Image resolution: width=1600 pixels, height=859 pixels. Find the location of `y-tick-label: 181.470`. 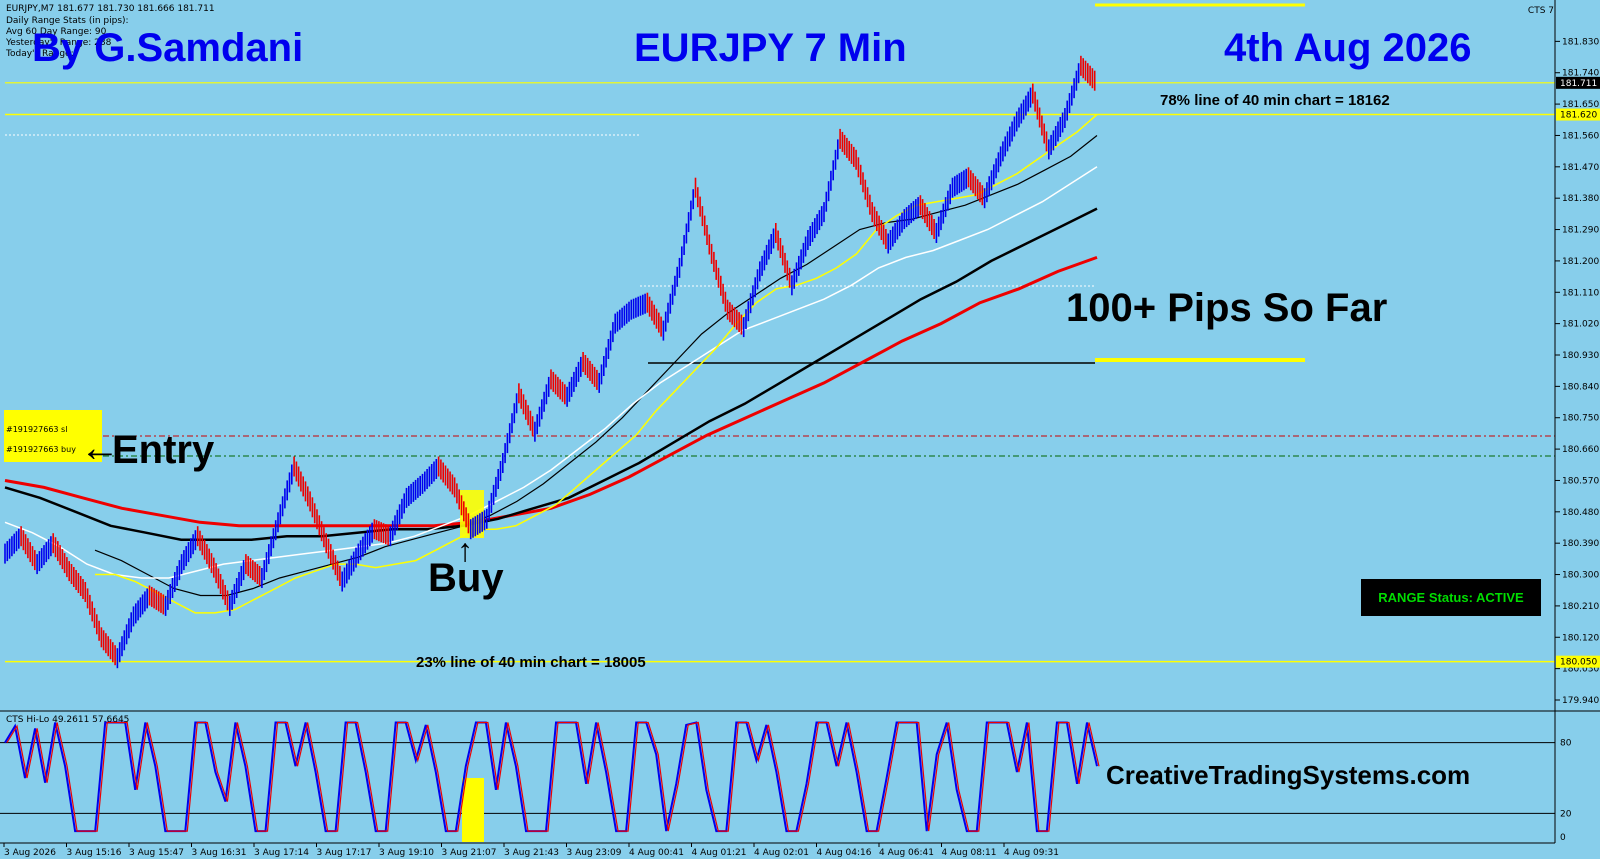

y-tick-label: 181.470 is located at coordinates (1580, 168).